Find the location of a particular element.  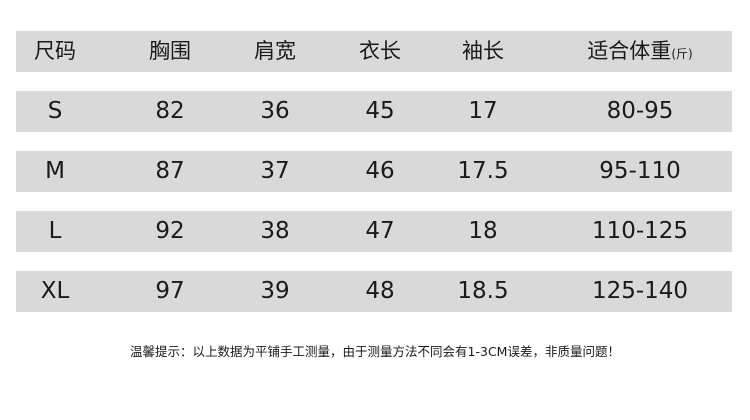

cell-sleeve: 18 is located at coordinates (483, 231).